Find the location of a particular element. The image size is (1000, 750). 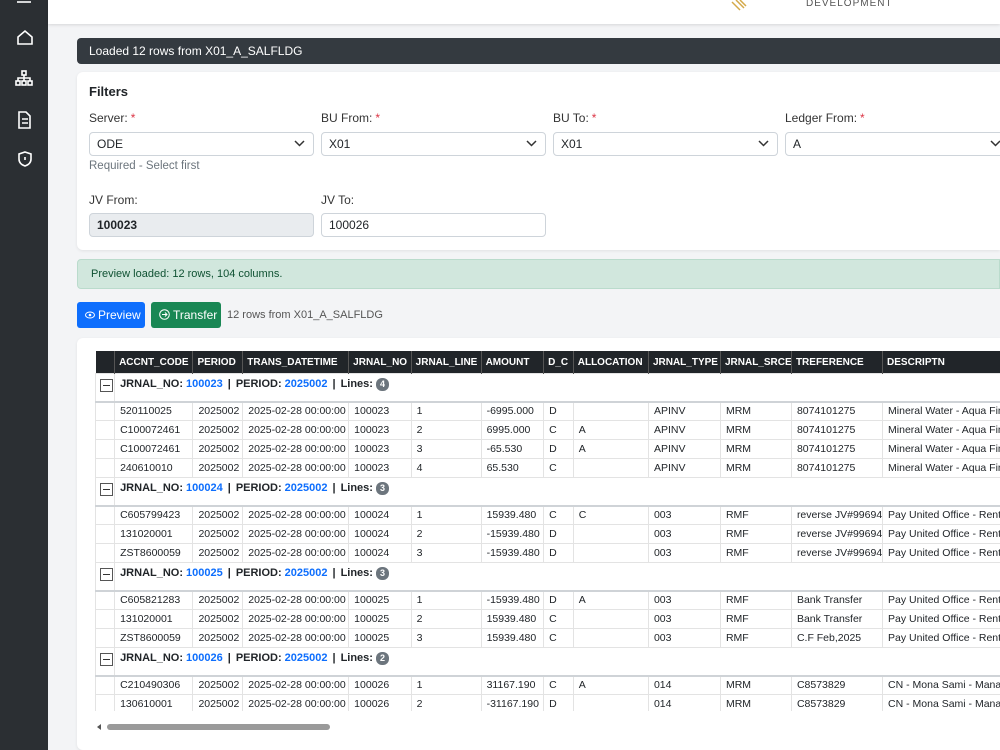

cell: -31167.190 is located at coordinates (512, 702).